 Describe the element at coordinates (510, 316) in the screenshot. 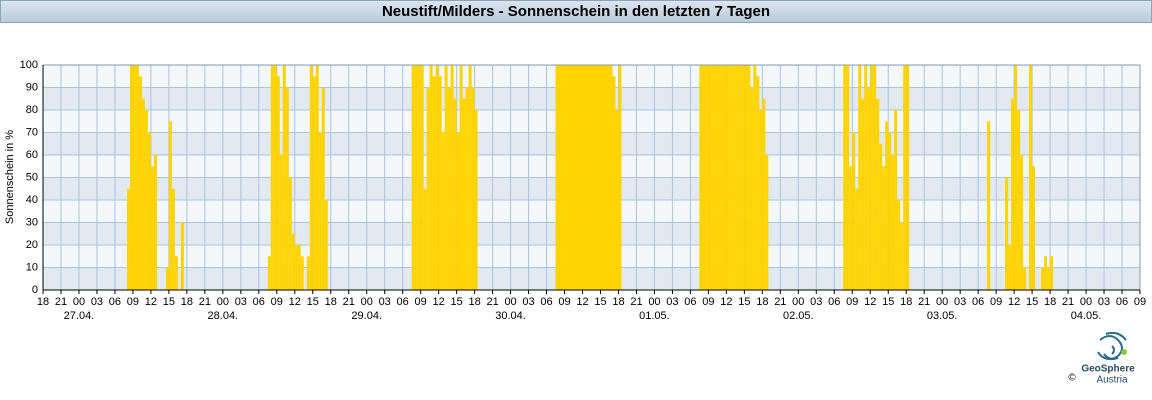

I see `date-label: 30.04.` at that location.